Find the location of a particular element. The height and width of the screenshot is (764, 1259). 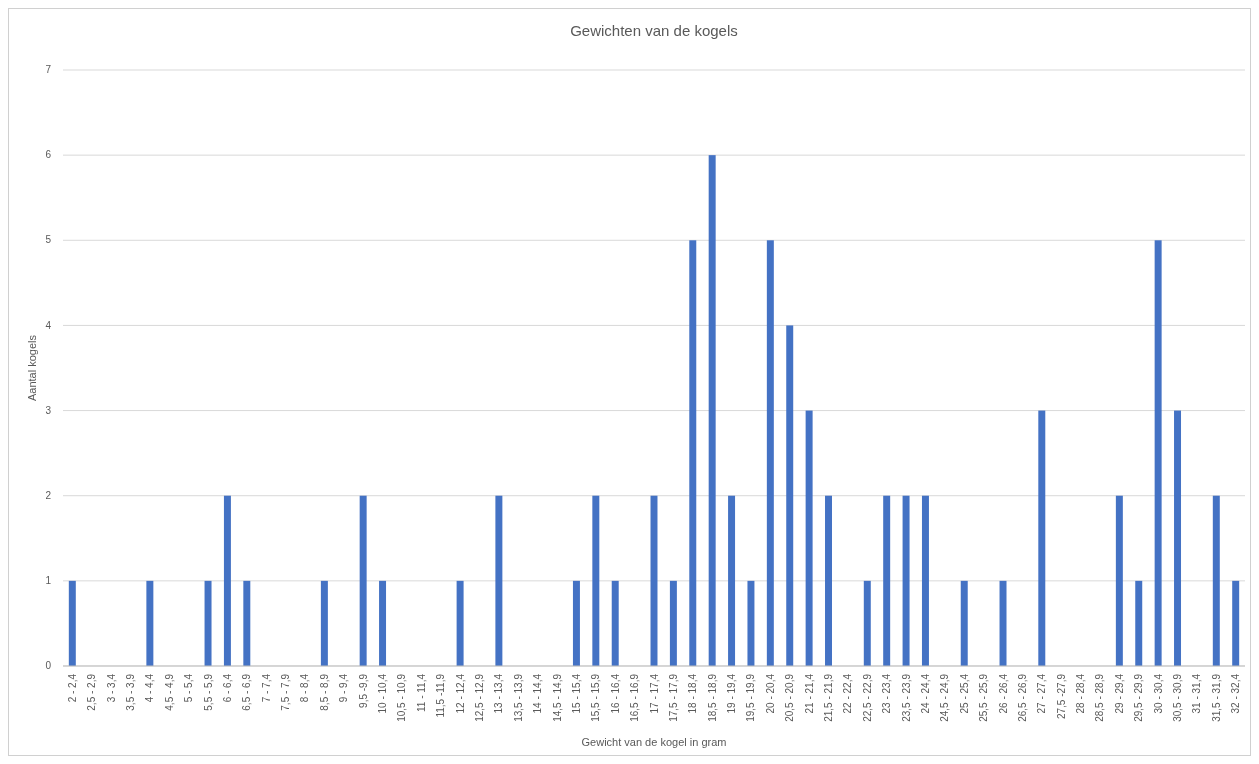

x-tick-label: 12,5 - 12,9 is located at coordinates (479, 697).